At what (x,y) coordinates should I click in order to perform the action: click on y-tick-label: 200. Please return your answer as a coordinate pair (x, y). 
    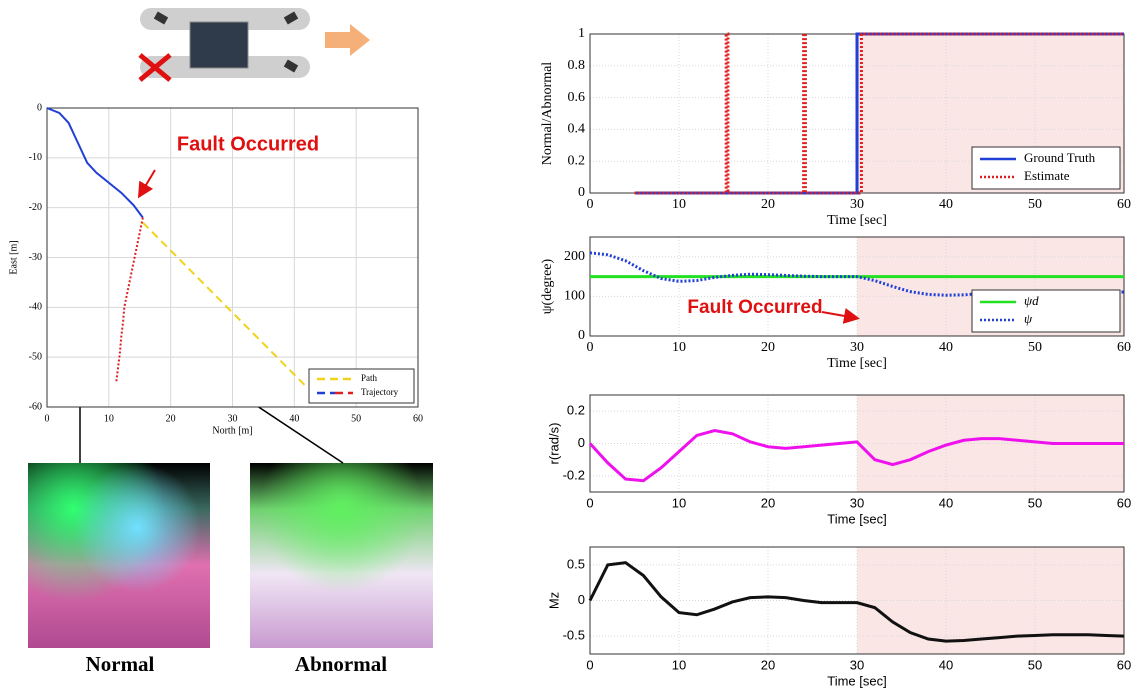
    Looking at the image, I should click on (574, 256).